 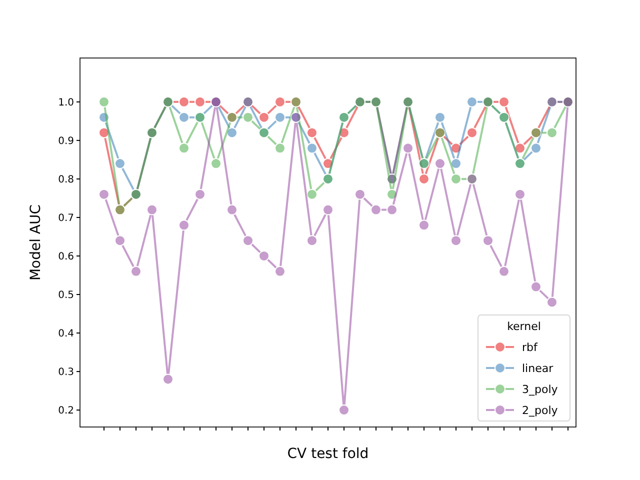 I want to click on y-tick-label: 0.9, so click(x=66, y=141).